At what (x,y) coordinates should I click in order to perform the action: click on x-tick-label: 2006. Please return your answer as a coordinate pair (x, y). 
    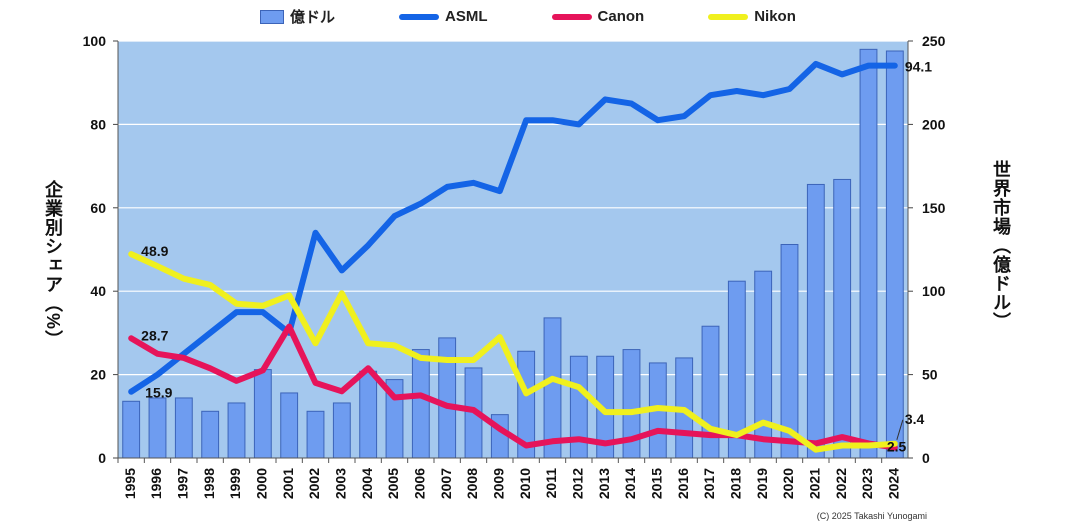
    Looking at the image, I should click on (420, 483).